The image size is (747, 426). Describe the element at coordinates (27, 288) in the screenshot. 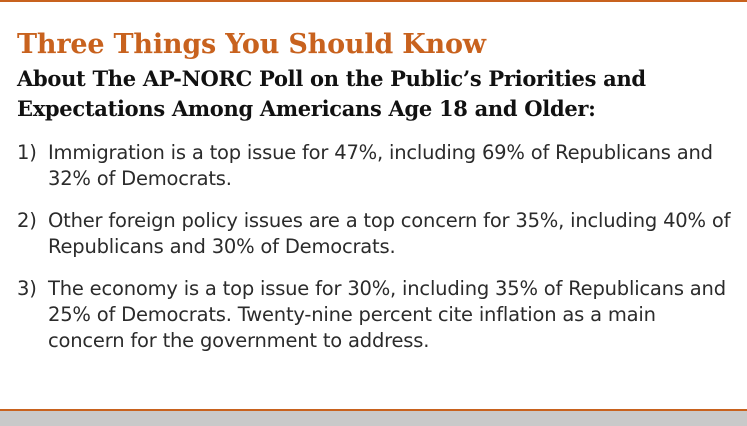

I see `finding-number: 3)` at that location.